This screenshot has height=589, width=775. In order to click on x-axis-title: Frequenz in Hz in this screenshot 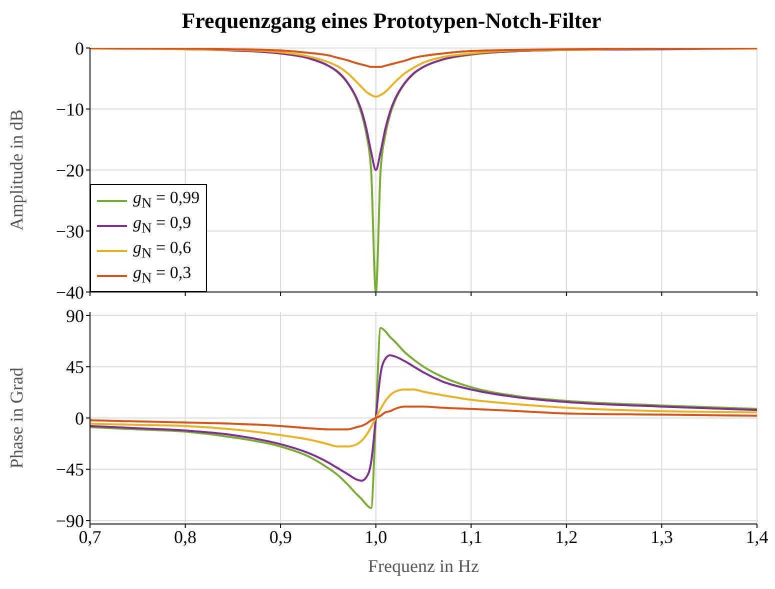, I will do `click(423, 566)`.